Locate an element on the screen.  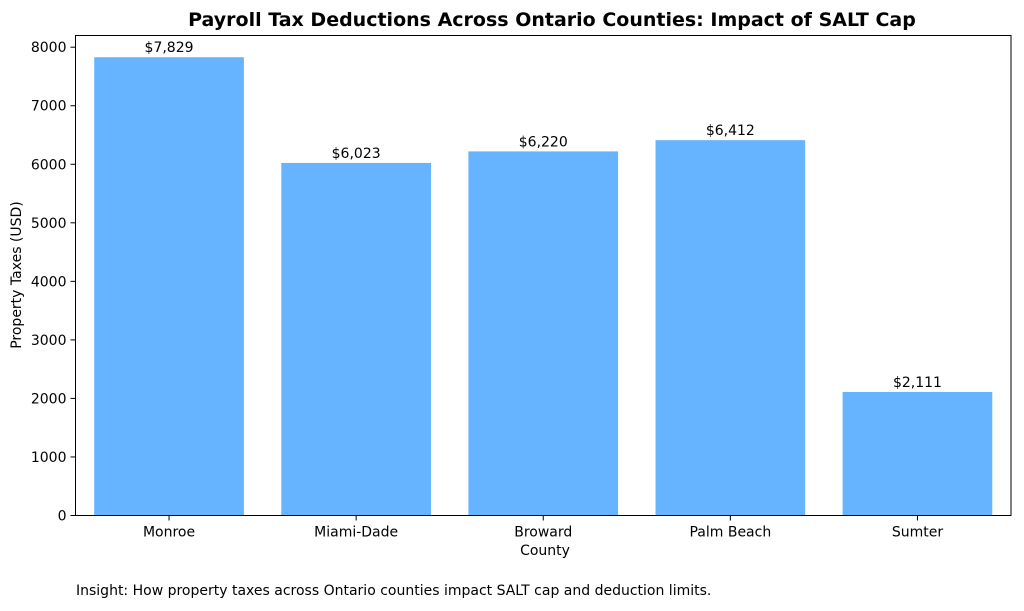
x-tick-label: Sumter is located at coordinates (918, 533).